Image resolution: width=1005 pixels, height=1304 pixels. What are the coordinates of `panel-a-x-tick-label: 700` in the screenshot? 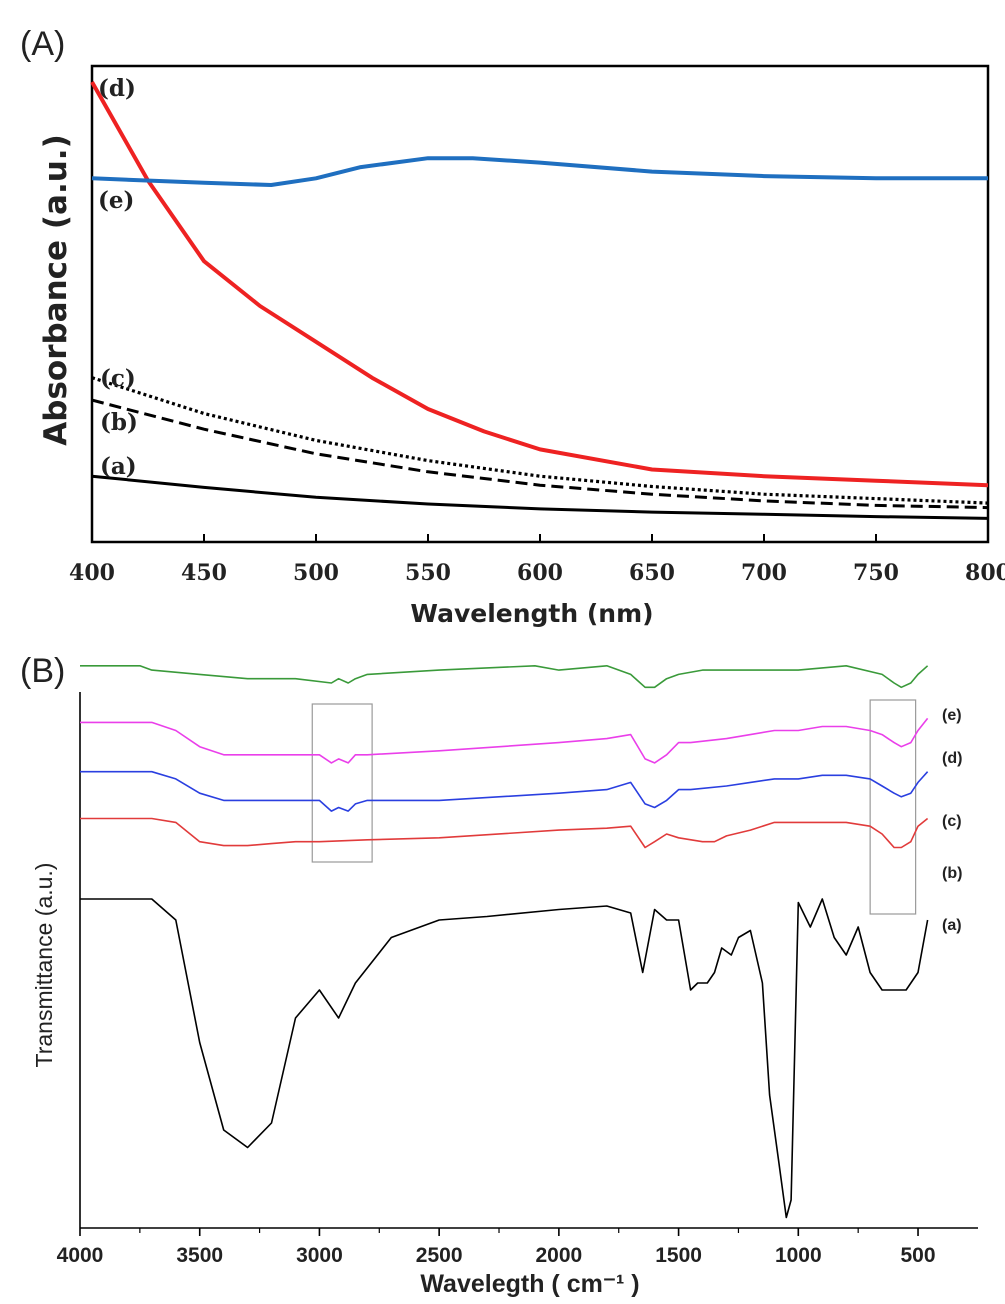 It's located at (764, 573).